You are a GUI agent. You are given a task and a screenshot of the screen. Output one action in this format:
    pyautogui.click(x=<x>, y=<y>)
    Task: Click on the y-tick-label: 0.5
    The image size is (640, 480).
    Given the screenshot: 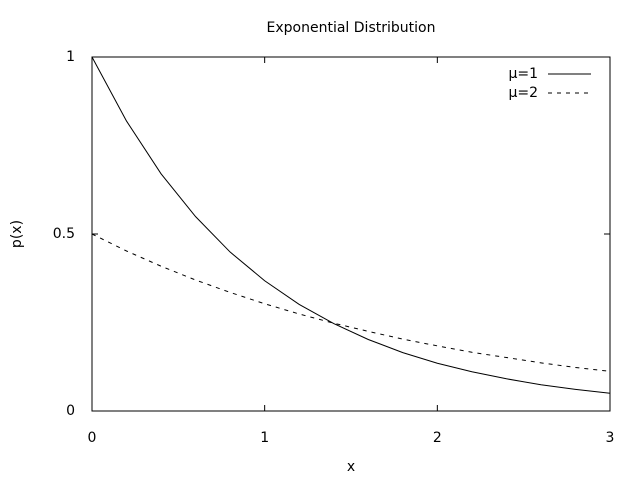 What is the action you would take?
    pyautogui.click(x=64, y=234)
    